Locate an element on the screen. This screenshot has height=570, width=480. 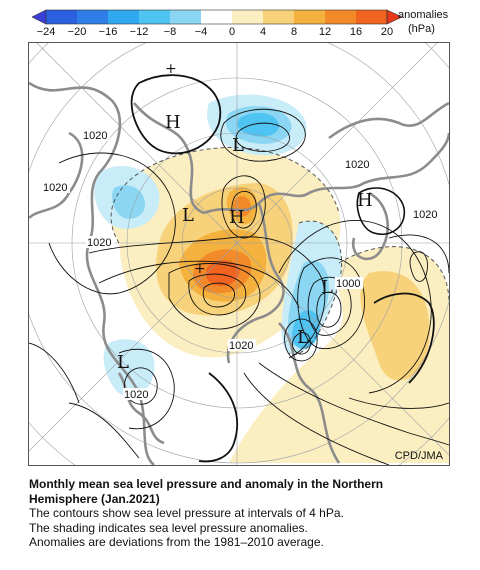
units-line-2: (hPa) is located at coordinates (421, 29).